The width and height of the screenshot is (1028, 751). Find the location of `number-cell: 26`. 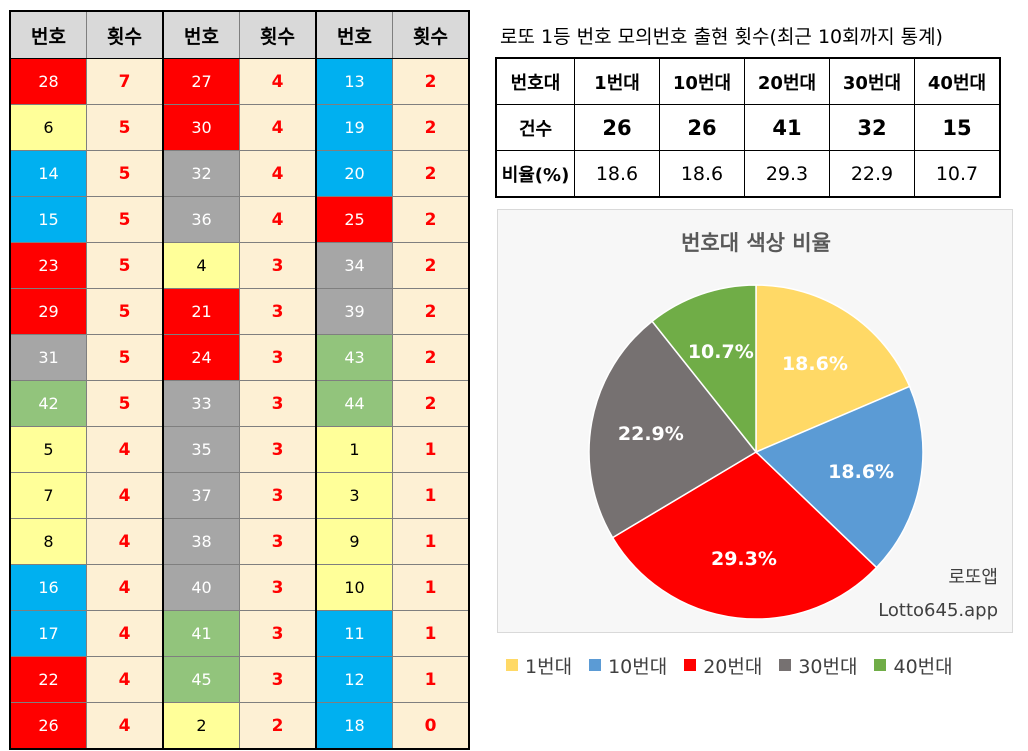

number-cell: 26 is located at coordinates (48, 726).